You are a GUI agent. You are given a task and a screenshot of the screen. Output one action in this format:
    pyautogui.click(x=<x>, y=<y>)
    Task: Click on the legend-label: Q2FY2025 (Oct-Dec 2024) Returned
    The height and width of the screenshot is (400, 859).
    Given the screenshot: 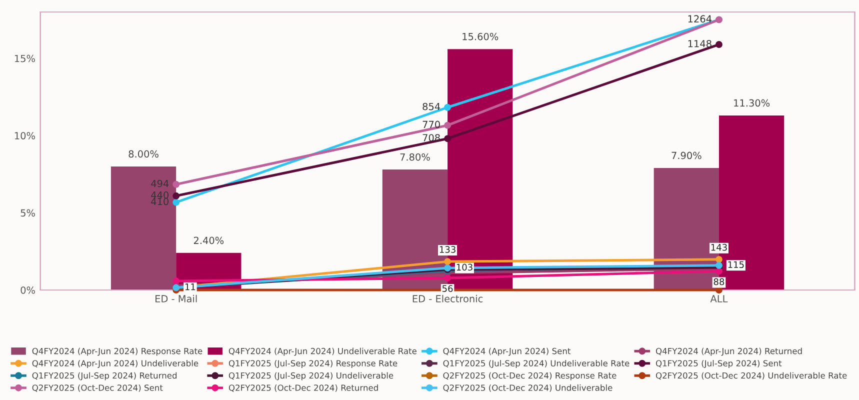 What is the action you would take?
    pyautogui.click(x=303, y=388)
    